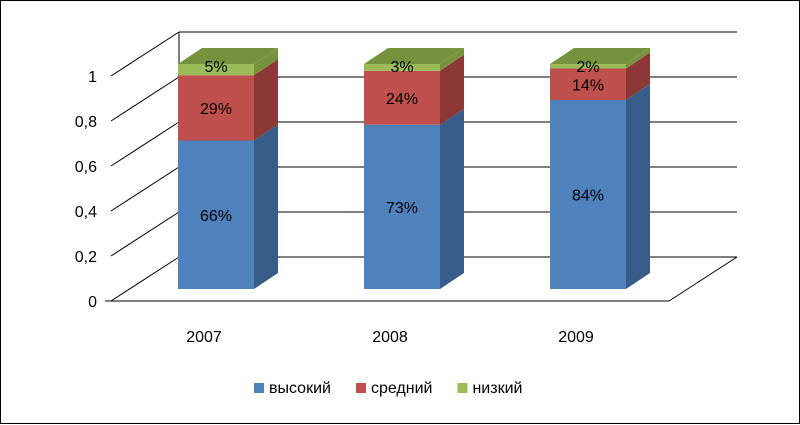  I want to click on data-label: 5%, so click(215, 67).